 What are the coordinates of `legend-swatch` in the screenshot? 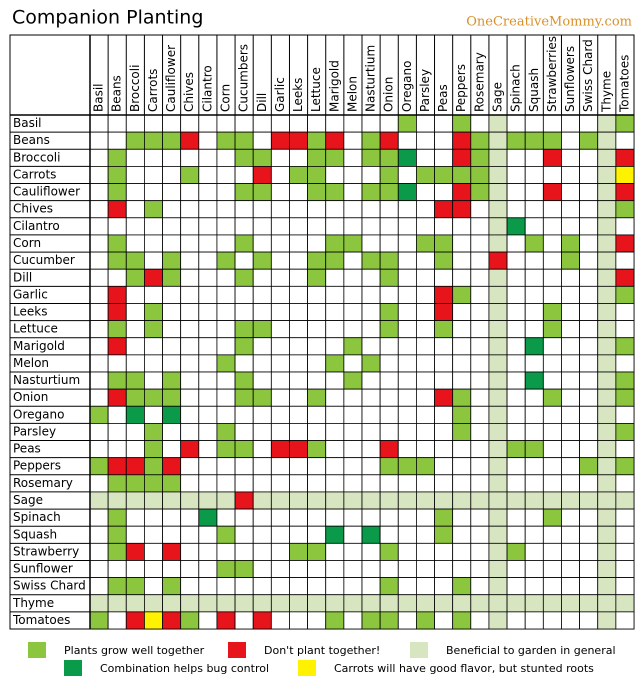 It's located at (237, 650).